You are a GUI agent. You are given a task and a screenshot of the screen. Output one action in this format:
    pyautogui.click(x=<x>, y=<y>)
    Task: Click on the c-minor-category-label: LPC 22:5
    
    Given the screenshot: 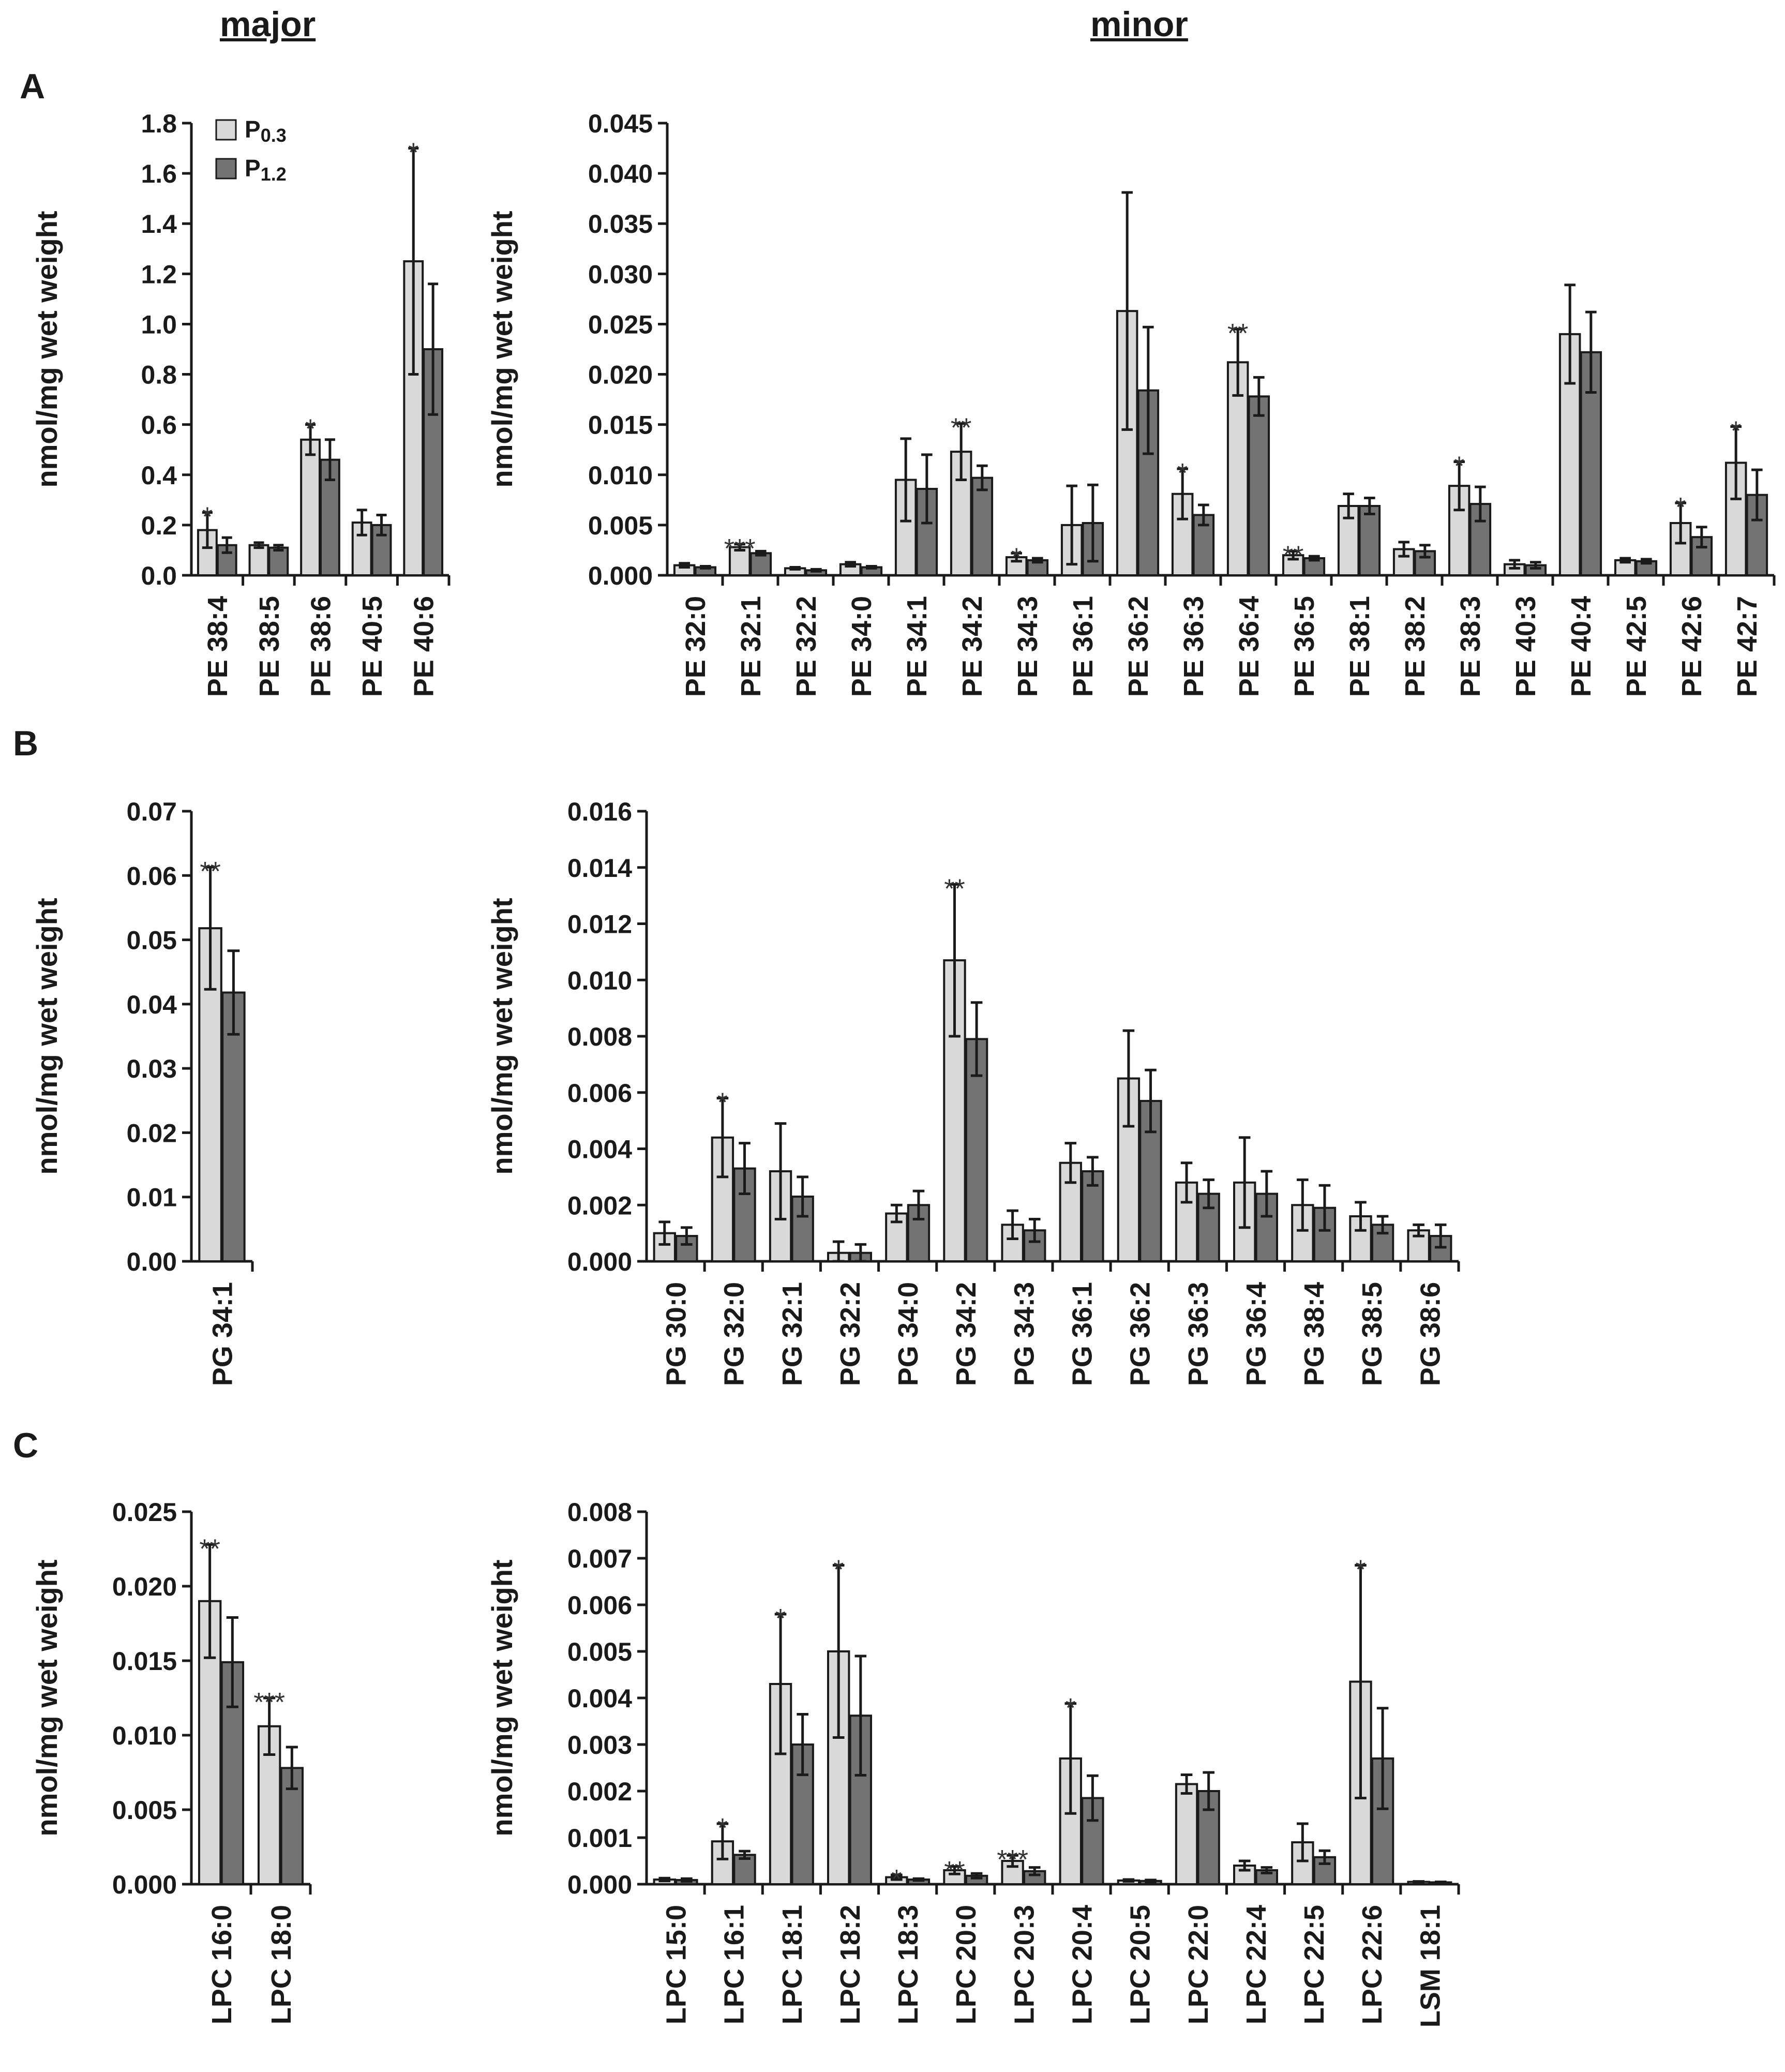 What is the action you would take?
    pyautogui.click(x=1315, y=1964)
    